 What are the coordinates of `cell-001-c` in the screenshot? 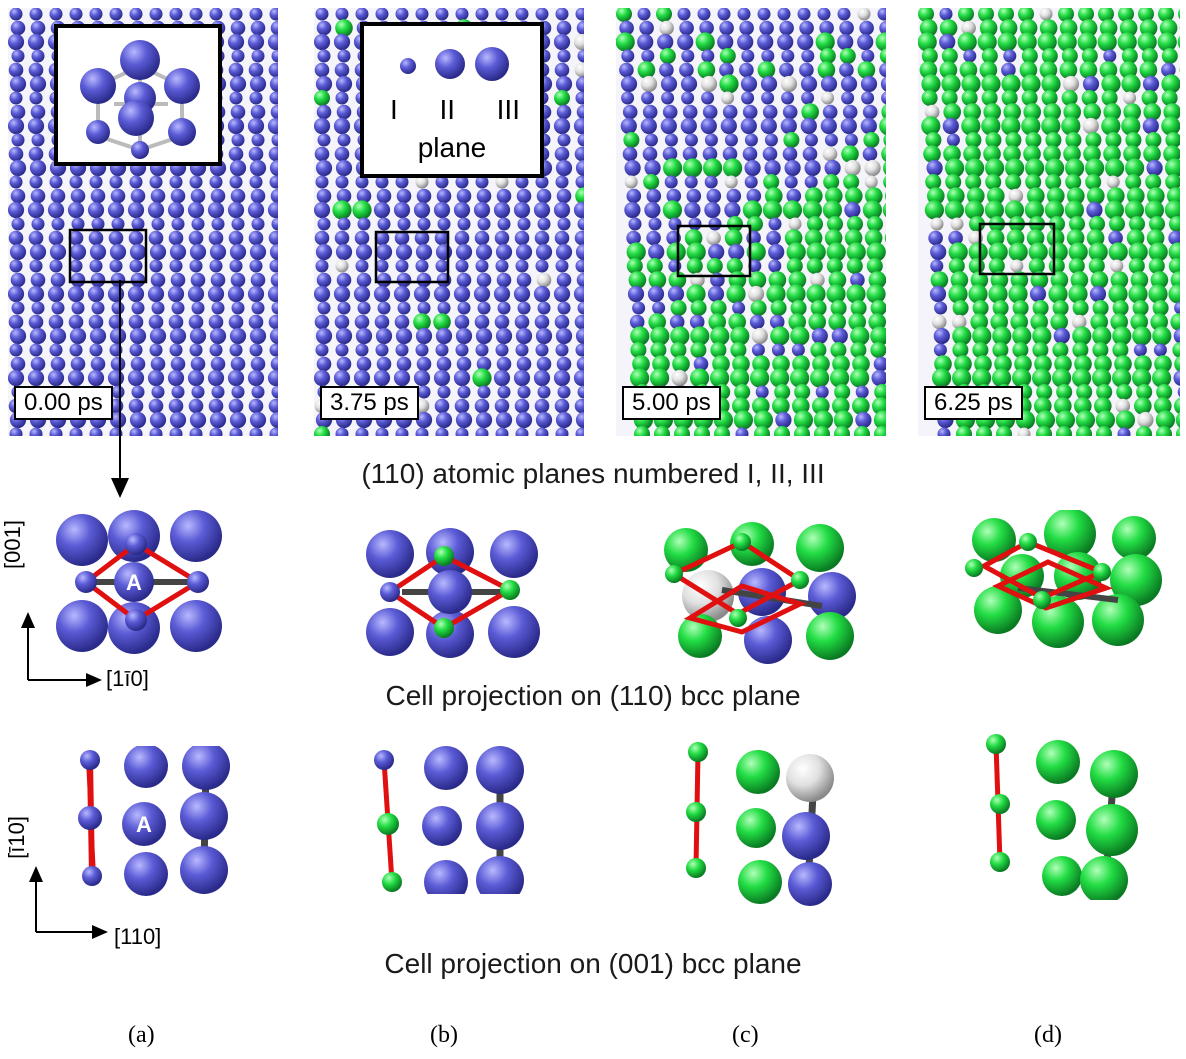 It's located at (760, 824).